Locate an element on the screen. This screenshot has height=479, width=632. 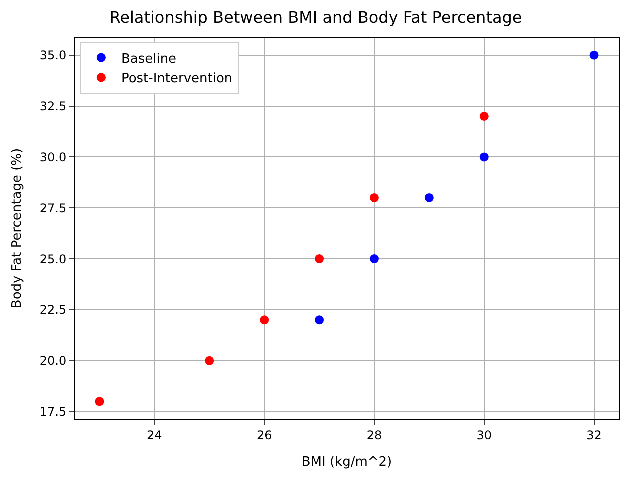
chart-title: Relationship Between BMI and Body Fat Percentage is located at coordinates (316, 18).